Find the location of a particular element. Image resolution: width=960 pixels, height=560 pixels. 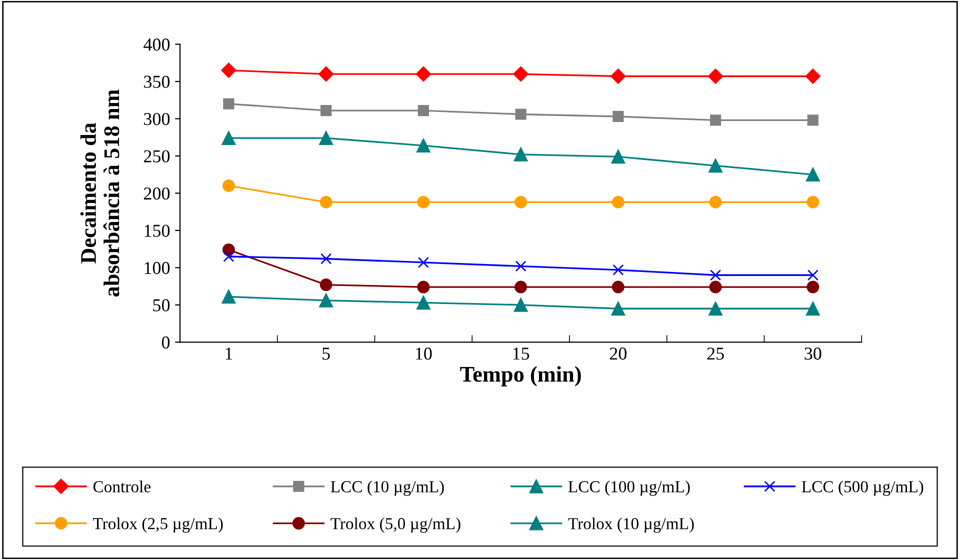

legend-label: Trolox (10 µg/mL) is located at coordinates (631, 525).